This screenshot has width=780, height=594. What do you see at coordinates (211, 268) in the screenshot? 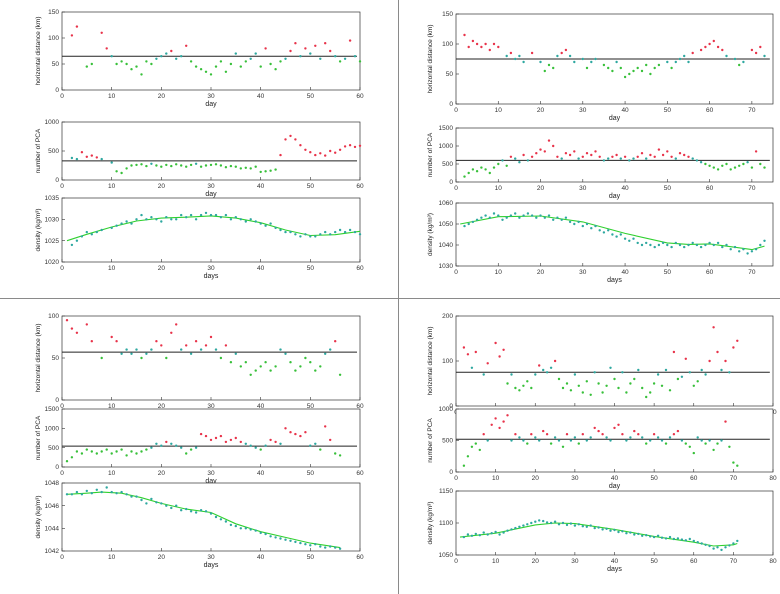
I see `x-tick-label: 30` at bounding box center [211, 268].